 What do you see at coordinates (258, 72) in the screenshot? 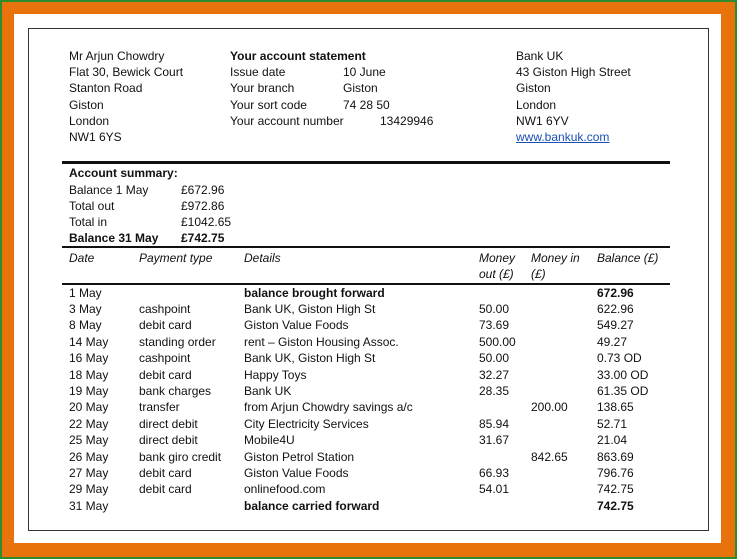
I see `statement-field-label: Issue date` at bounding box center [258, 72].